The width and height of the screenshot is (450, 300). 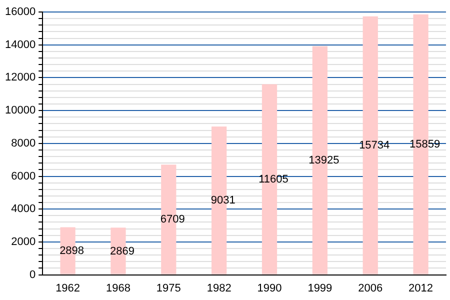 I want to click on data-label: 15734, so click(x=374, y=146).